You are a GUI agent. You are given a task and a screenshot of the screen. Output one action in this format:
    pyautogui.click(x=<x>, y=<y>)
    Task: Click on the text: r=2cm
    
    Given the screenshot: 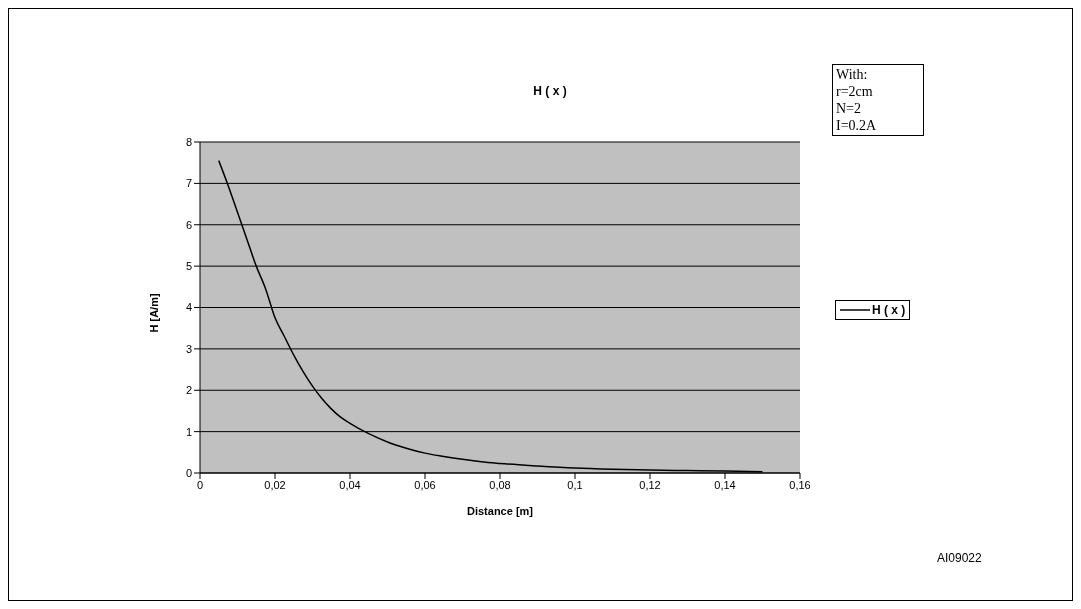 What is the action you would take?
    pyautogui.click(x=855, y=91)
    